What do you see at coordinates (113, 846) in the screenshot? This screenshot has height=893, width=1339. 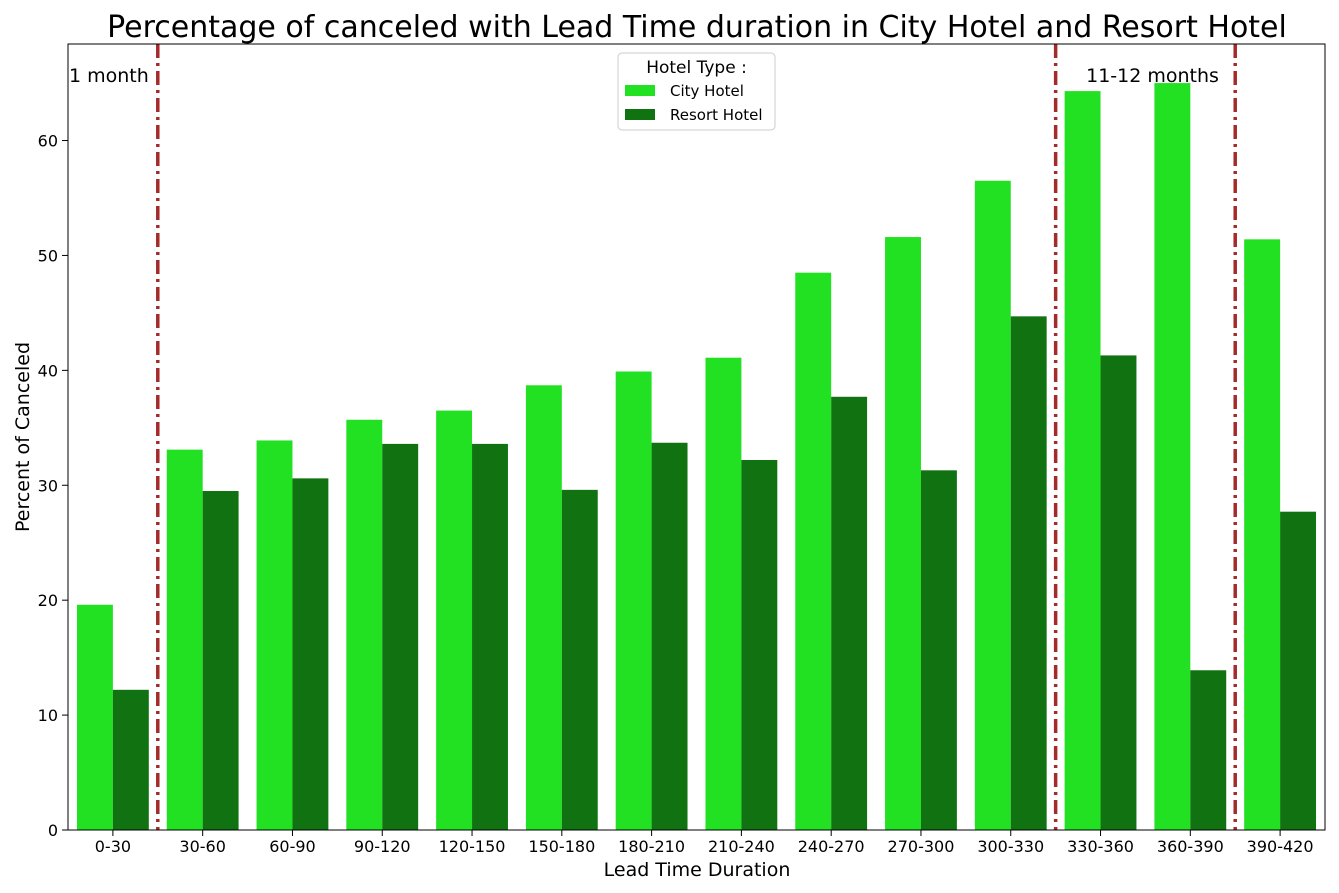 I see `x-tick-label: 0-30` at bounding box center [113, 846].